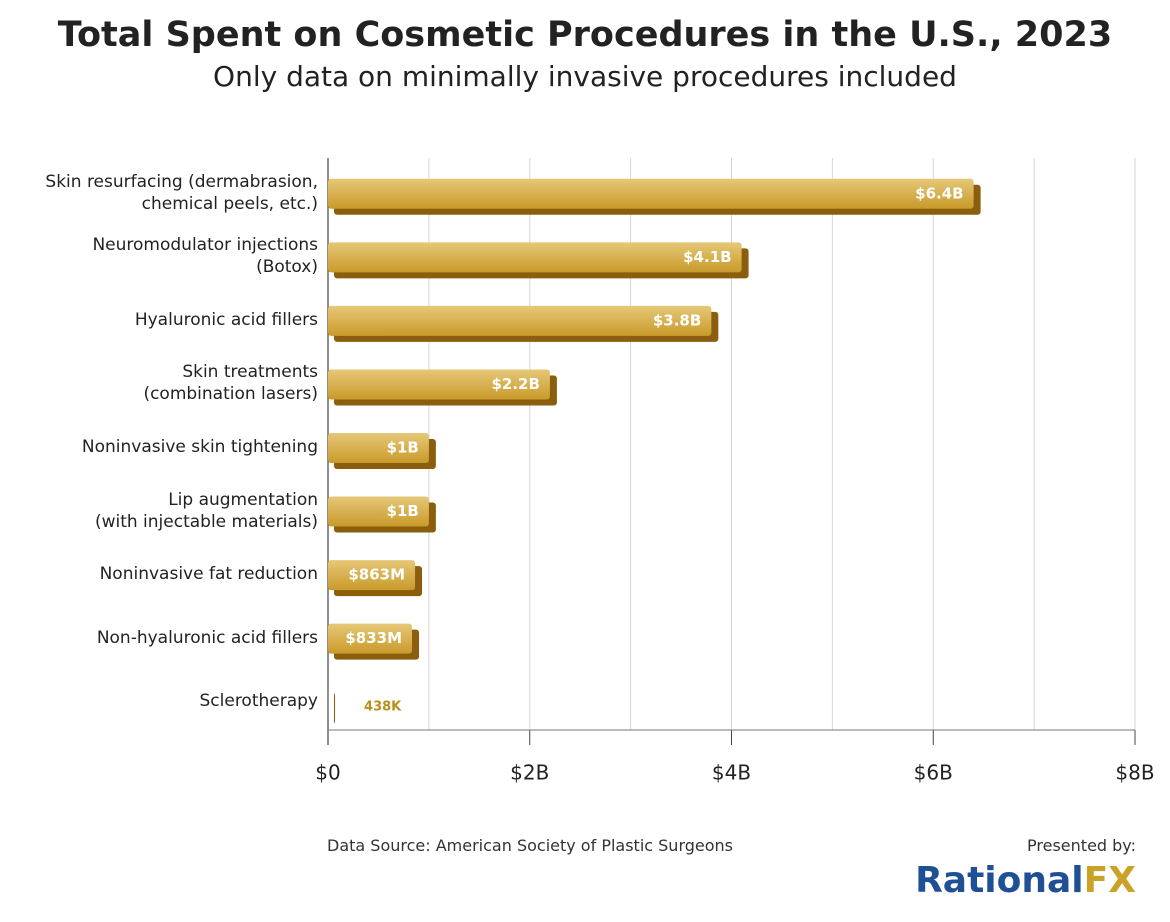 This screenshot has width=1170, height=922. I want to click on category-label: Non-hyaluronic acid fillers, so click(207, 637).